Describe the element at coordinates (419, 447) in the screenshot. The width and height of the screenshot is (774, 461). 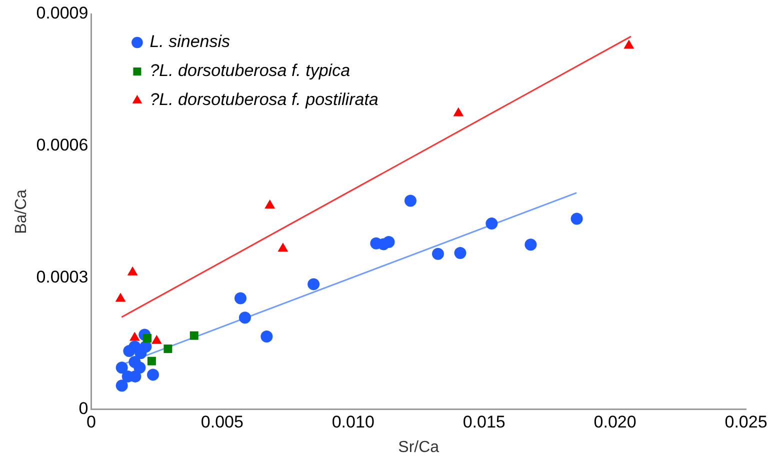
I see `x-axis-title: Sr/Ca` at that location.